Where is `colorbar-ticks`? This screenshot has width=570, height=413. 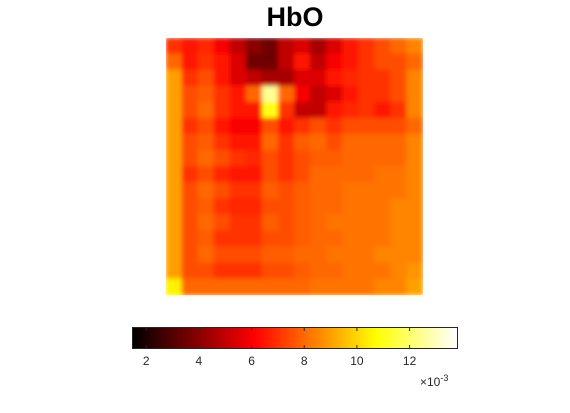
colorbar-ticks is located at coordinates (278, 338).